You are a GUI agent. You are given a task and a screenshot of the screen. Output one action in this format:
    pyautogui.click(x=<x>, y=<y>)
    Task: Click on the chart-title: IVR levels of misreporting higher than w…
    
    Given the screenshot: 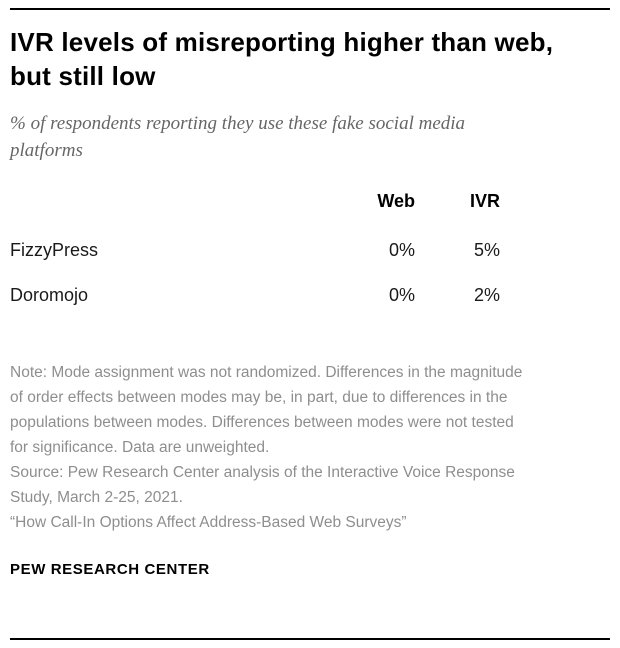 What is the action you would take?
    pyautogui.click(x=282, y=59)
    